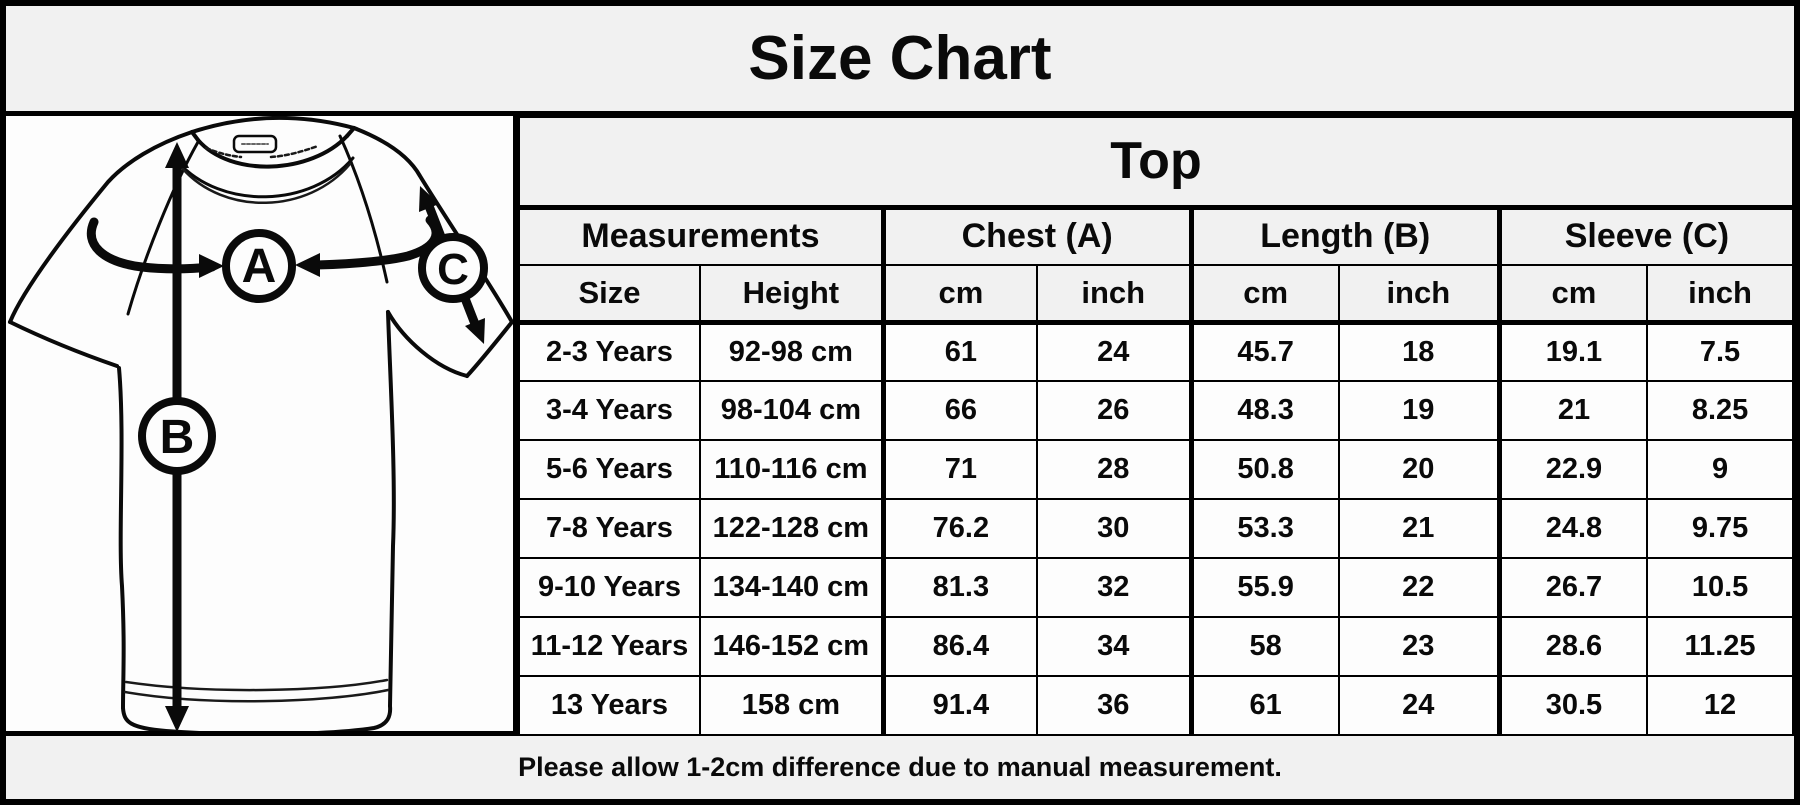  I want to click on header-height: Height, so click(792, 294).